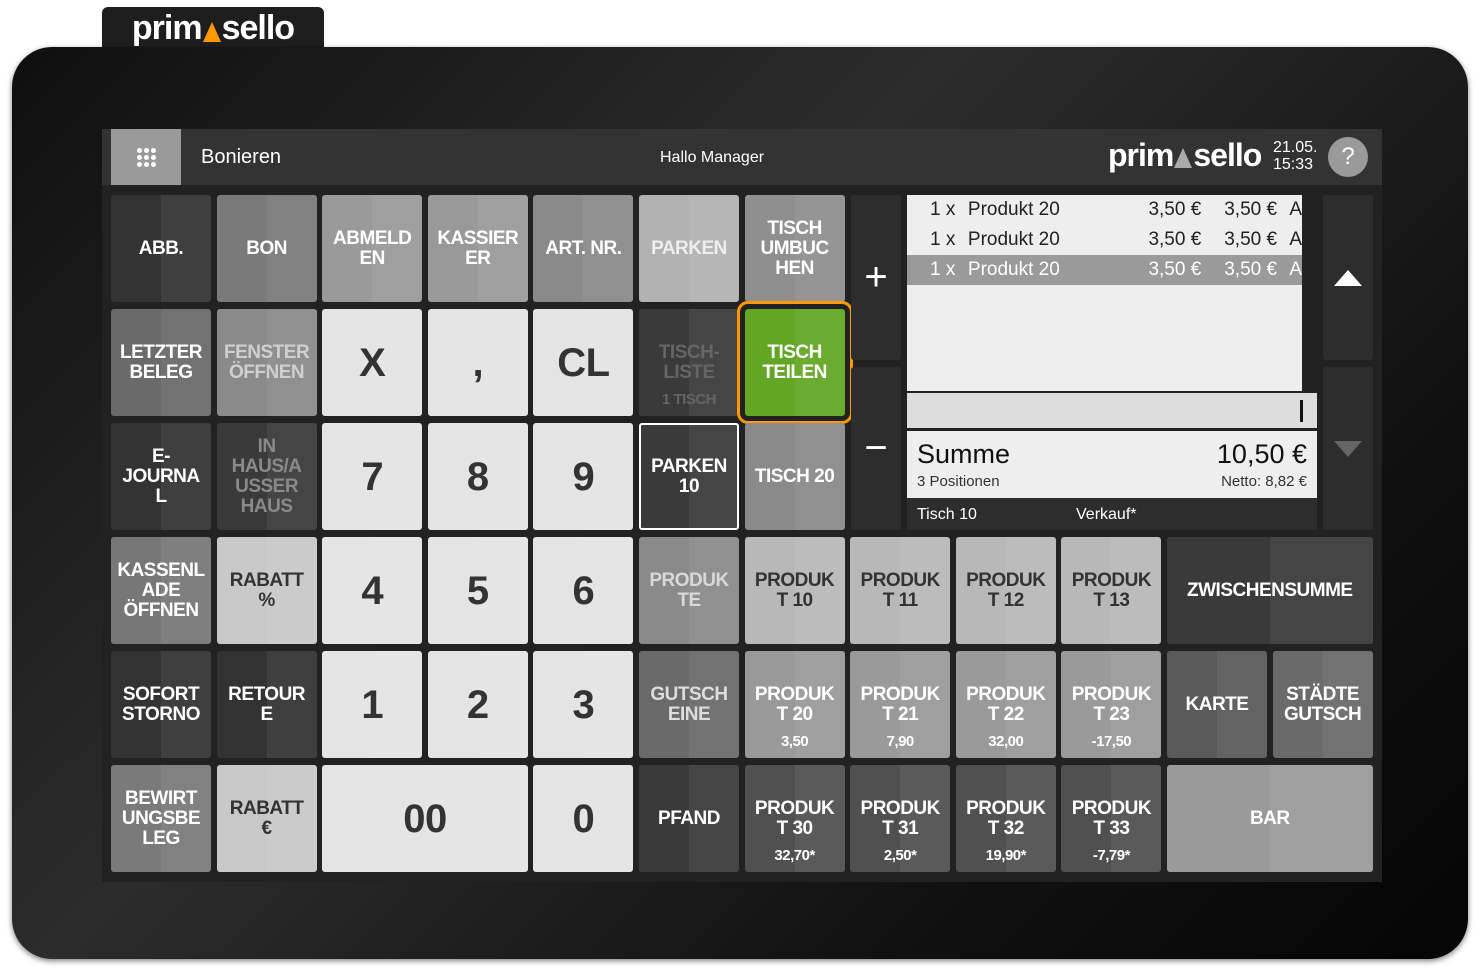 The image size is (1480, 975). Describe the element at coordinates (477, 590) in the screenshot. I see `button-5: 5` at that location.